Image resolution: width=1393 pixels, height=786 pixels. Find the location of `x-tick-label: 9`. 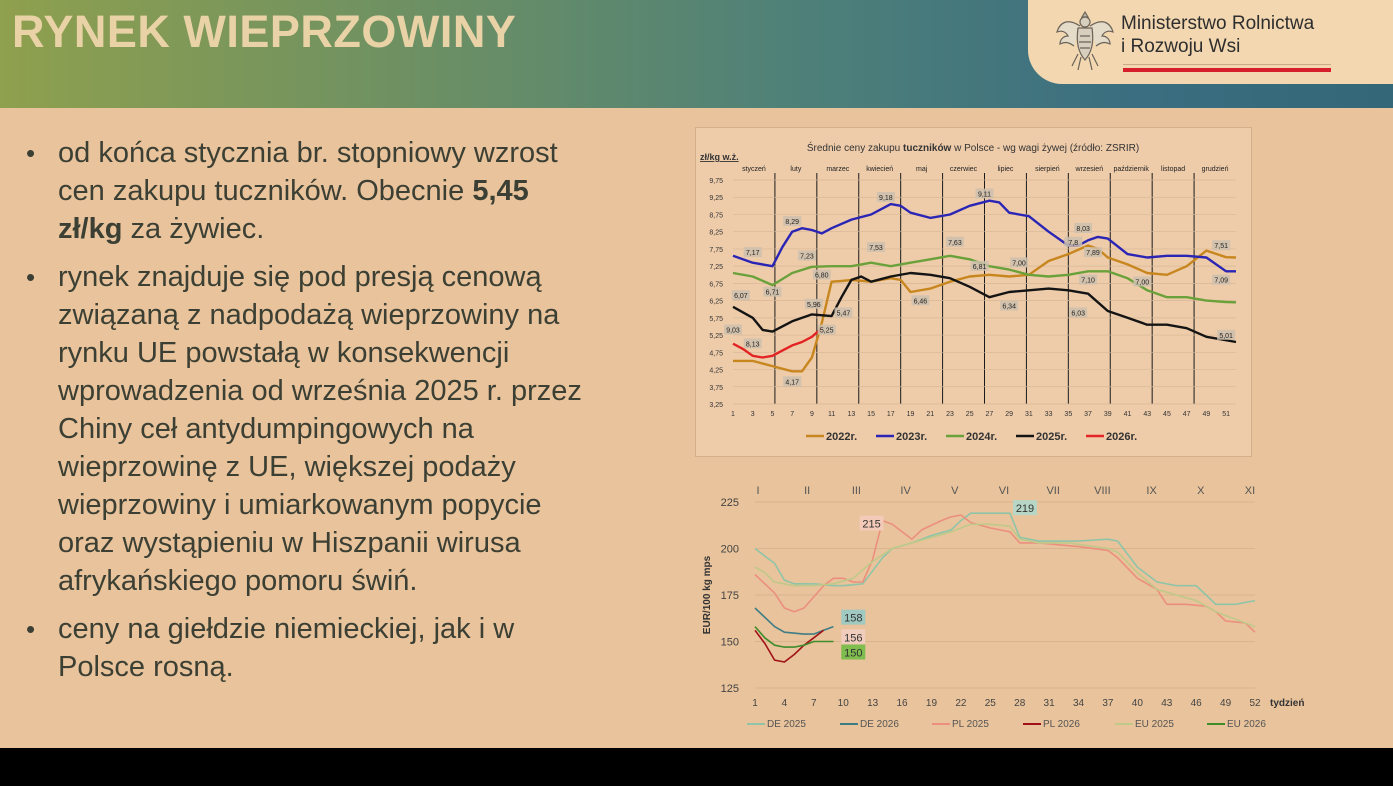

x-tick-label: 9 is located at coordinates (812, 414).